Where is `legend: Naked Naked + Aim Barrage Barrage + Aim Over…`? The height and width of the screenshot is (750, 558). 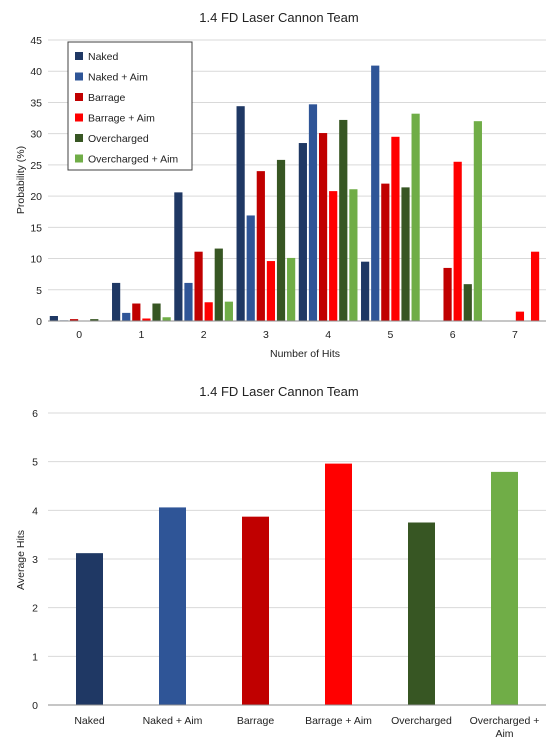 legend: Naked Naked + Aim Barrage Barrage + Aim Over… is located at coordinates (130, 106).